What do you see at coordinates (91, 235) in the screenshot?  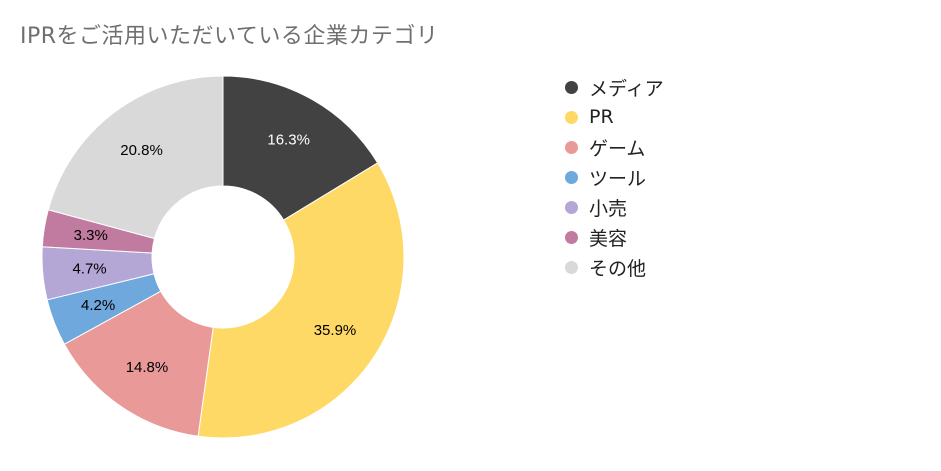 I see `slice-label-6: 3.3%` at bounding box center [91, 235].